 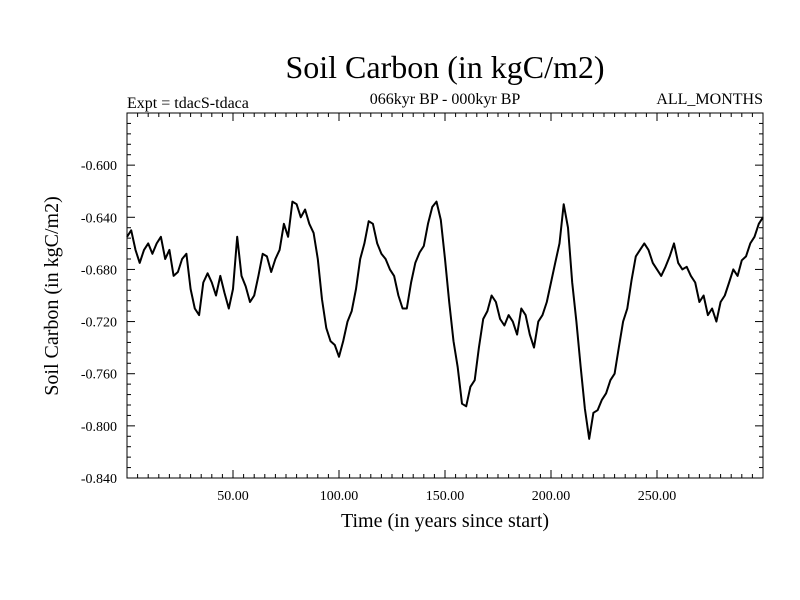 What do you see at coordinates (657, 496) in the screenshot?
I see `x-tick-label: 250.00` at bounding box center [657, 496].